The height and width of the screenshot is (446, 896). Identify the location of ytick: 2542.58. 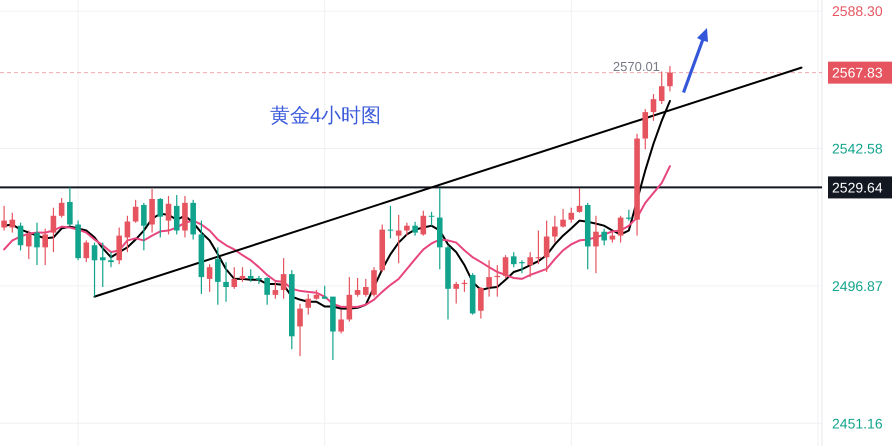
(857, 148).